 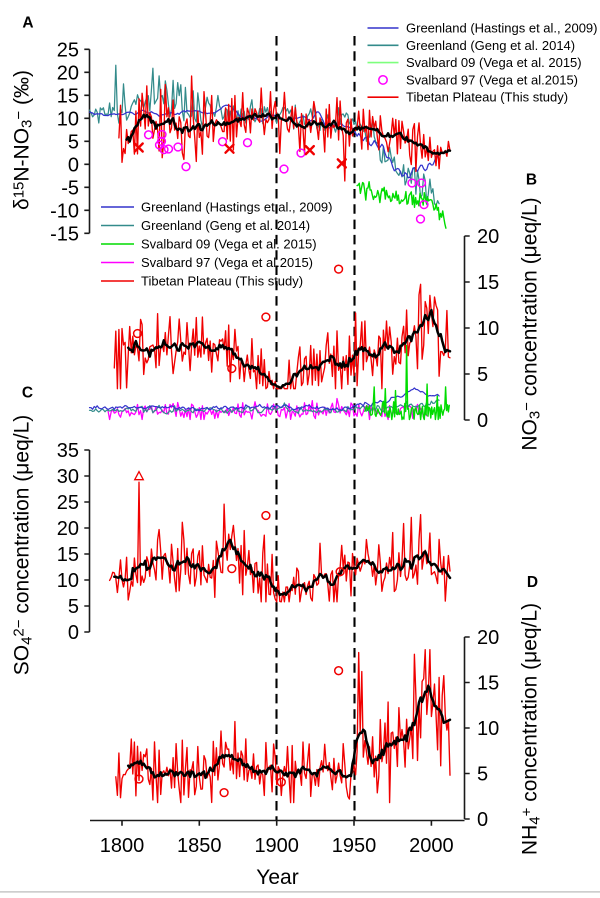 What do you see at coordinates (27, 23) in the screenshot?
I see `svg-text: A` at bounding box center [27, 23].